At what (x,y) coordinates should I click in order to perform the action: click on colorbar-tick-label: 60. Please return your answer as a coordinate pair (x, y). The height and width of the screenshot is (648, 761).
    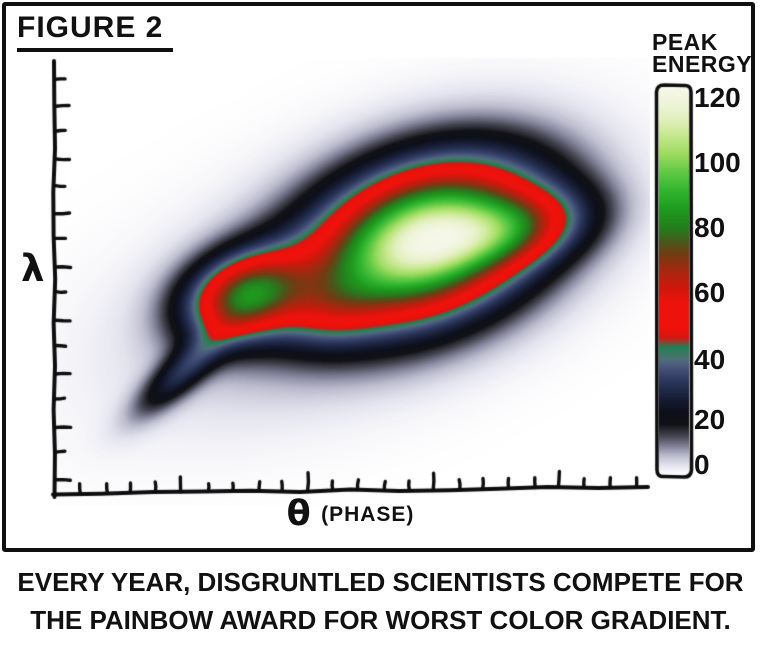
    Looking at the image, I should click on (710, 292).